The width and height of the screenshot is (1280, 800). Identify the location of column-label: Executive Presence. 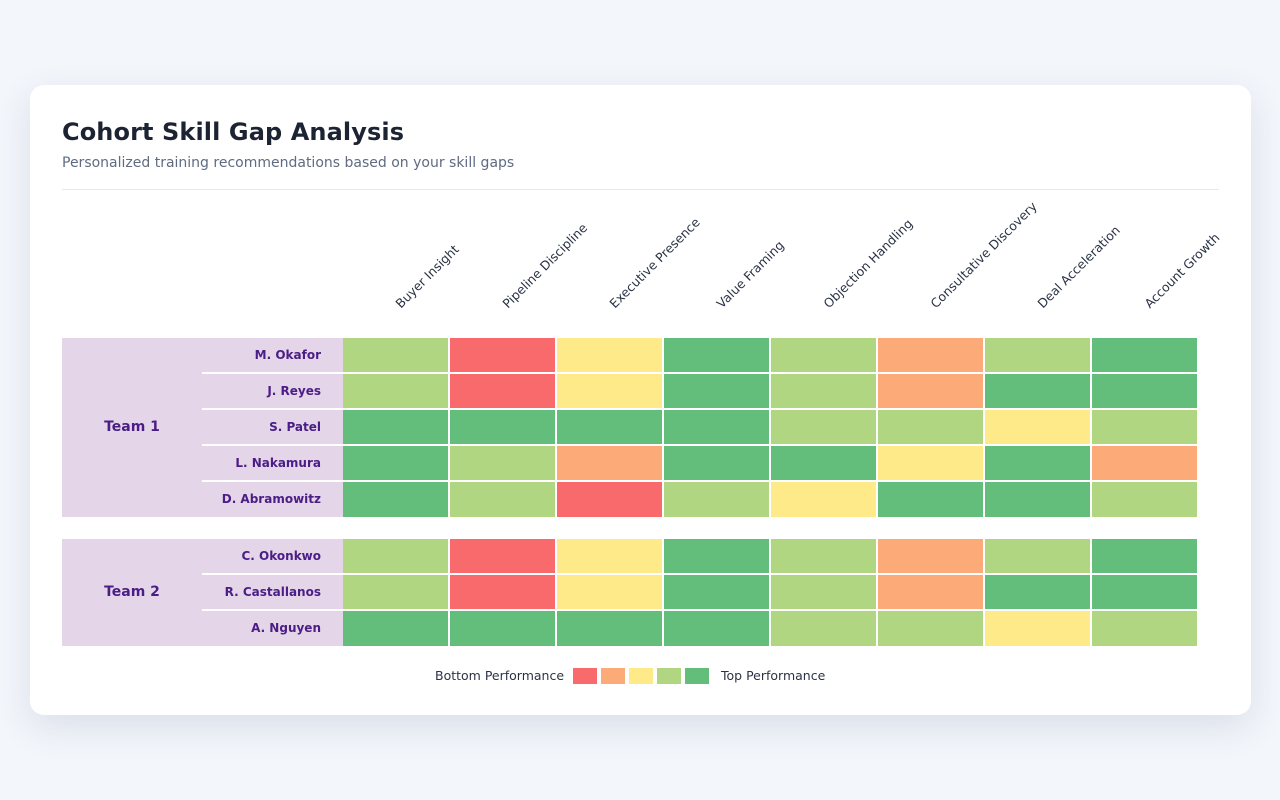
(654, 262).